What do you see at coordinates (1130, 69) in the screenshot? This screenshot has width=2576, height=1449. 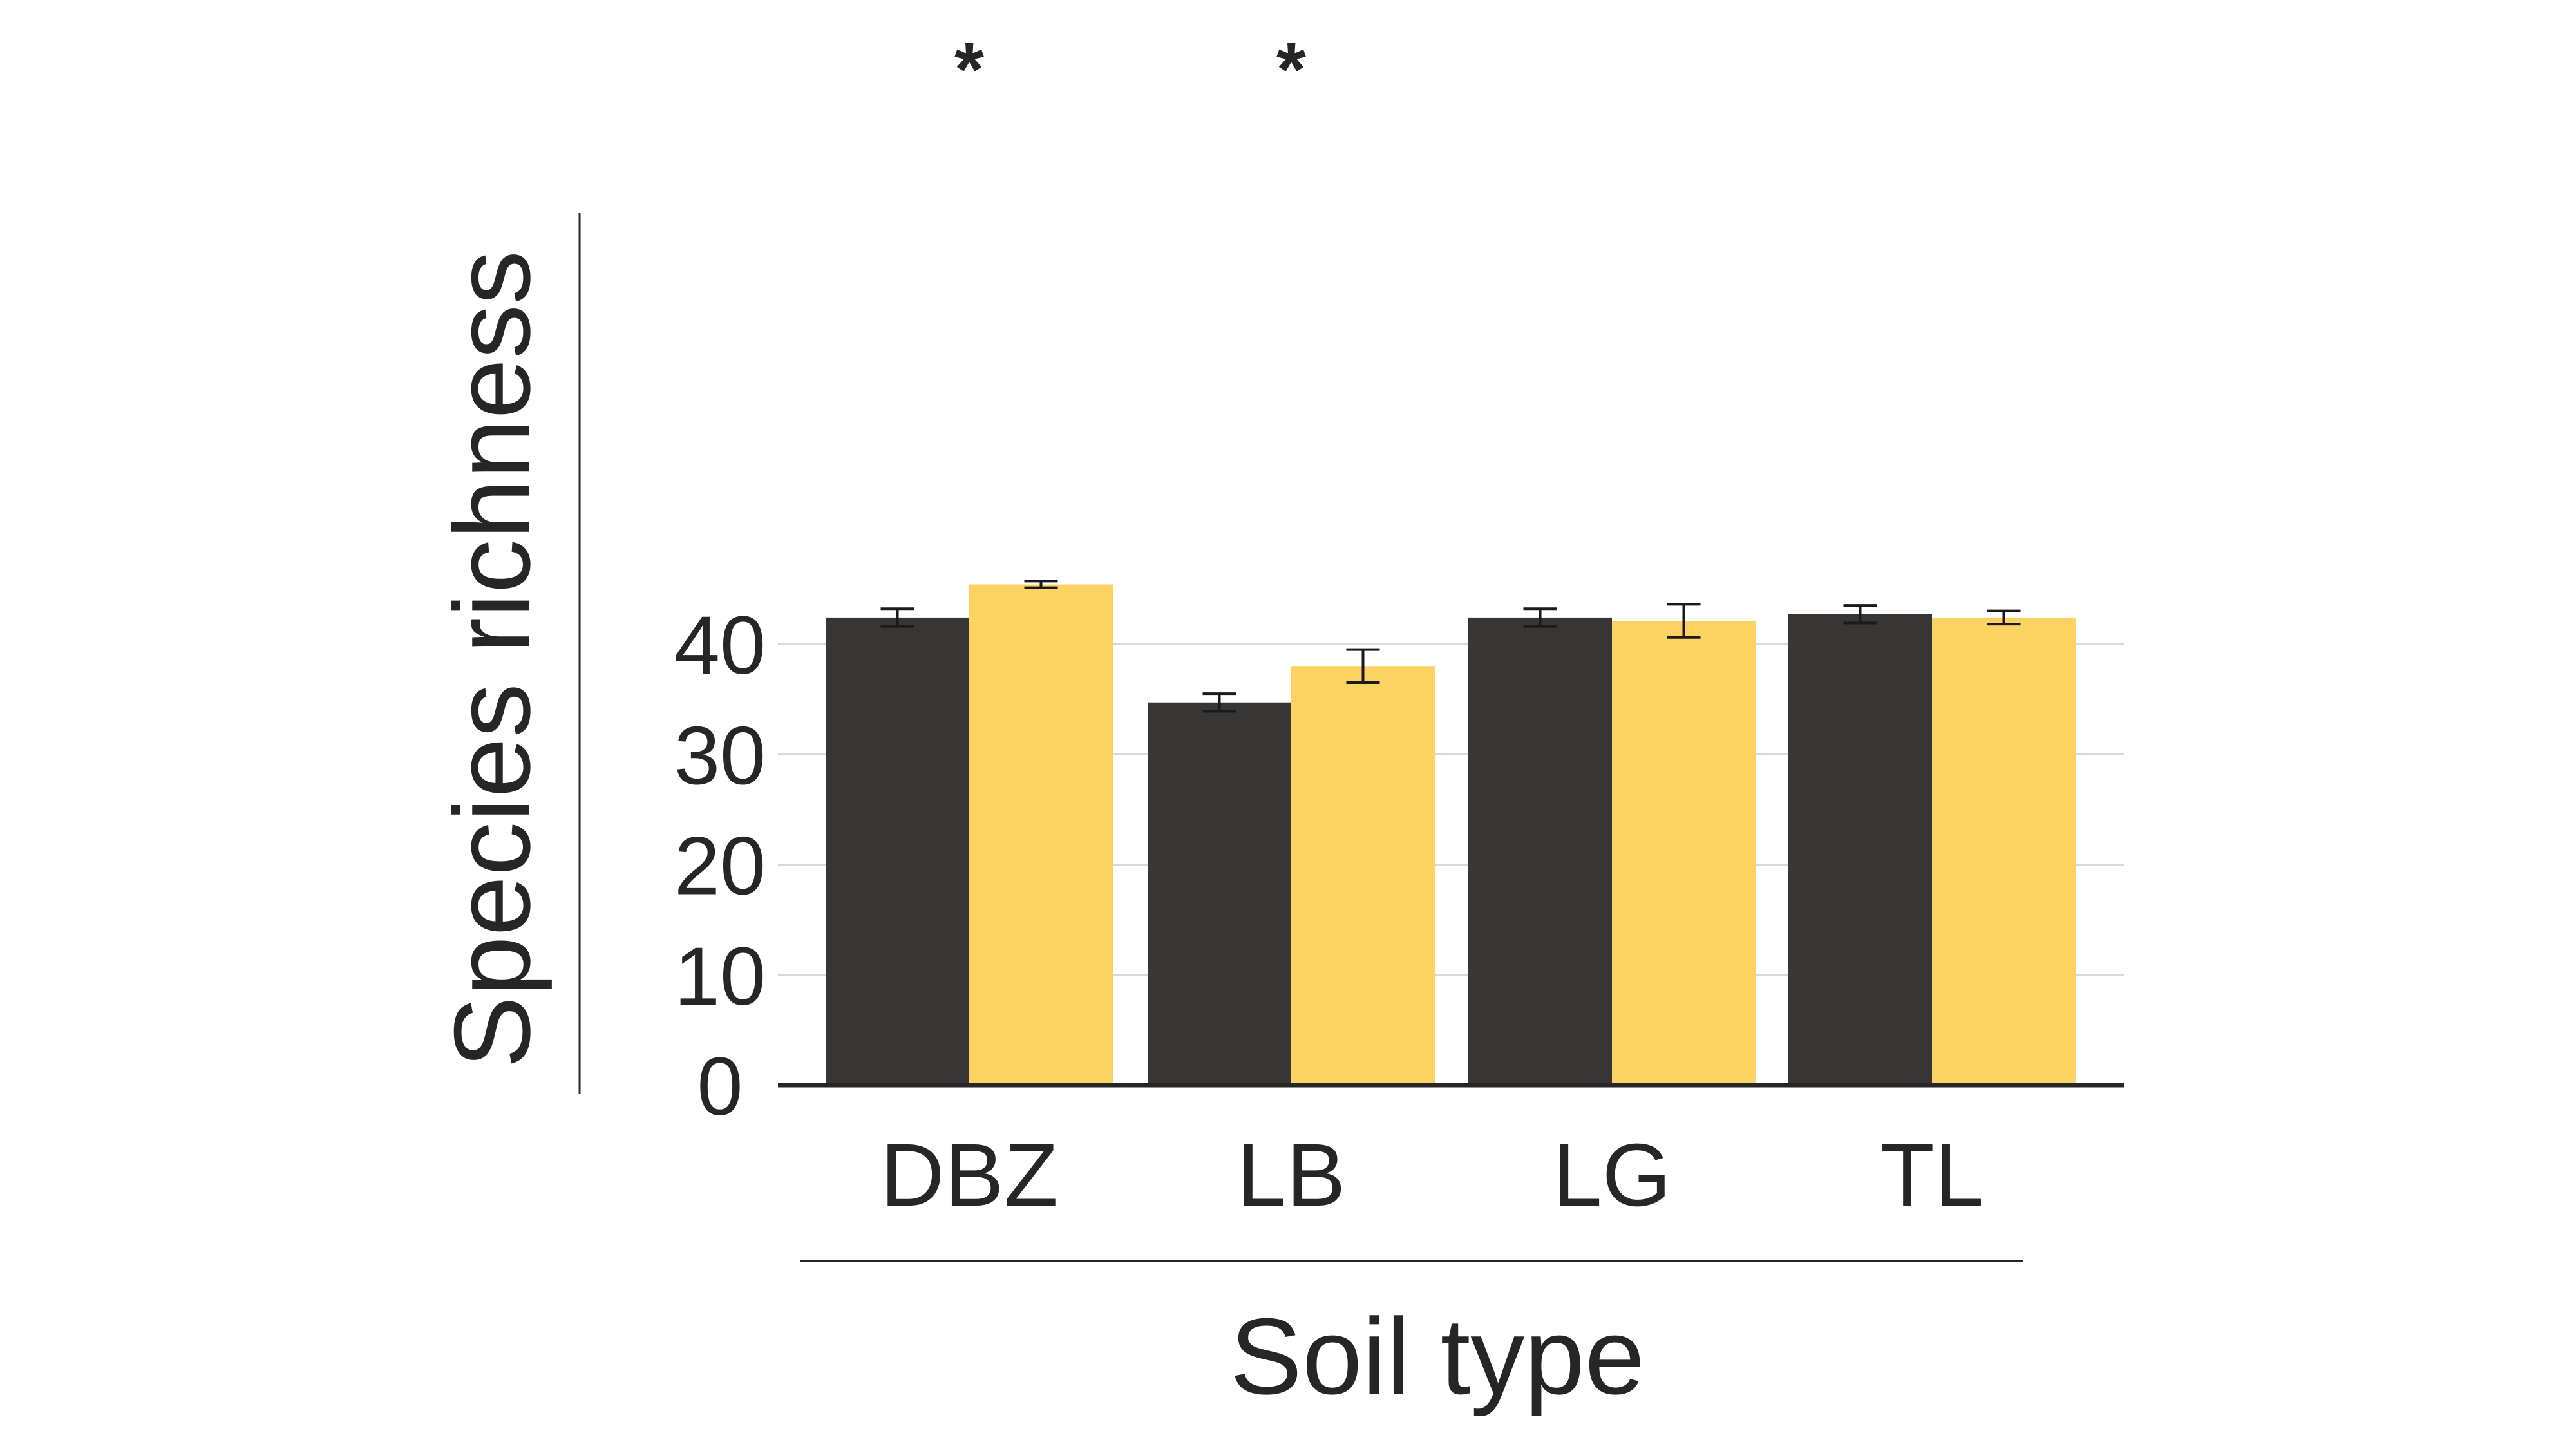 I see `significance-markers: * *` at bounding box center [1130, 69].